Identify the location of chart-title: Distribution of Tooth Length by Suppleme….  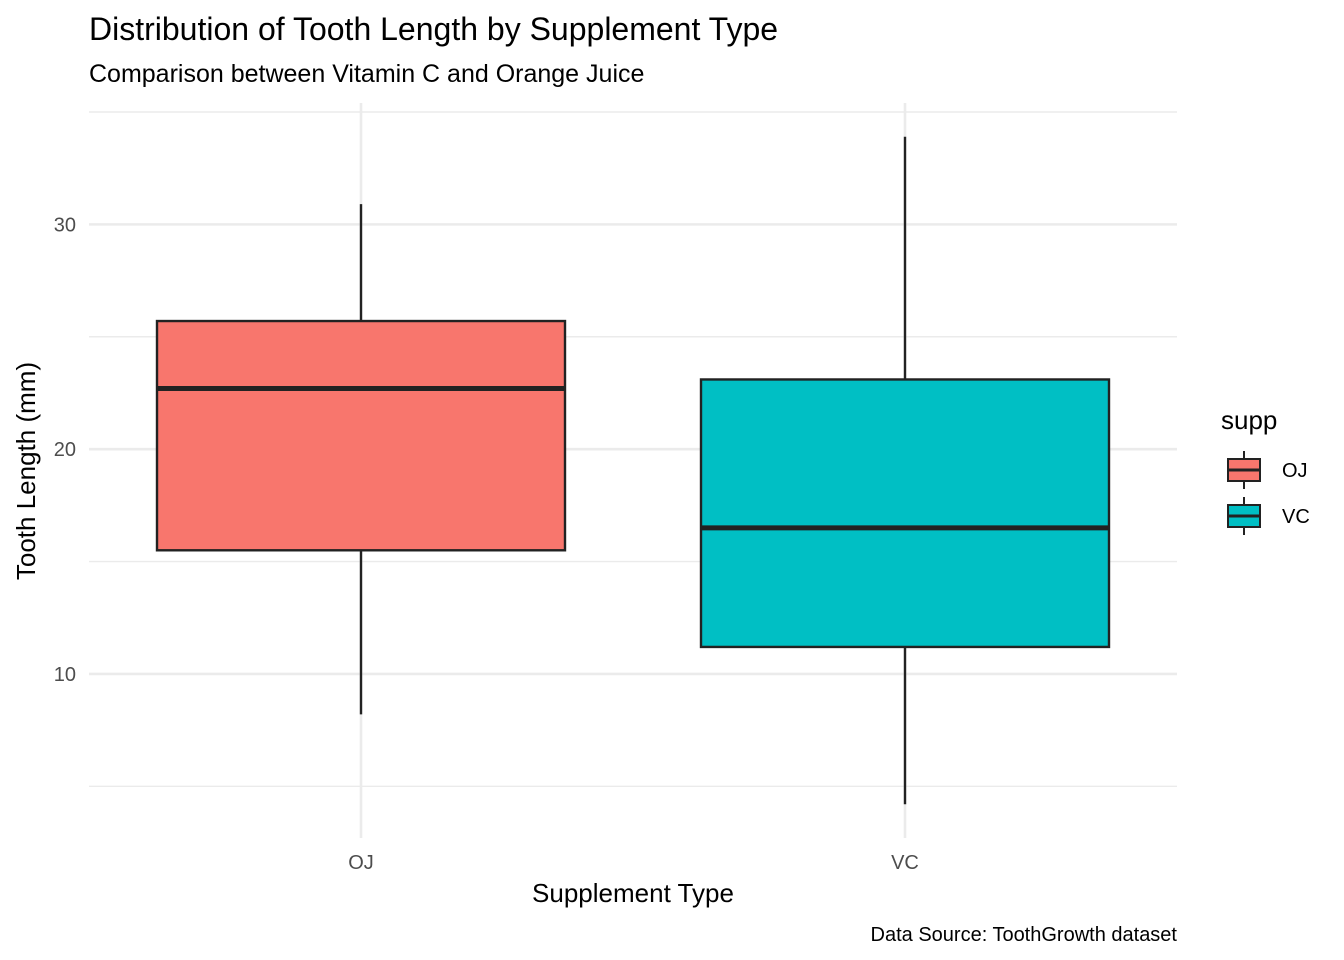
(433, 29).